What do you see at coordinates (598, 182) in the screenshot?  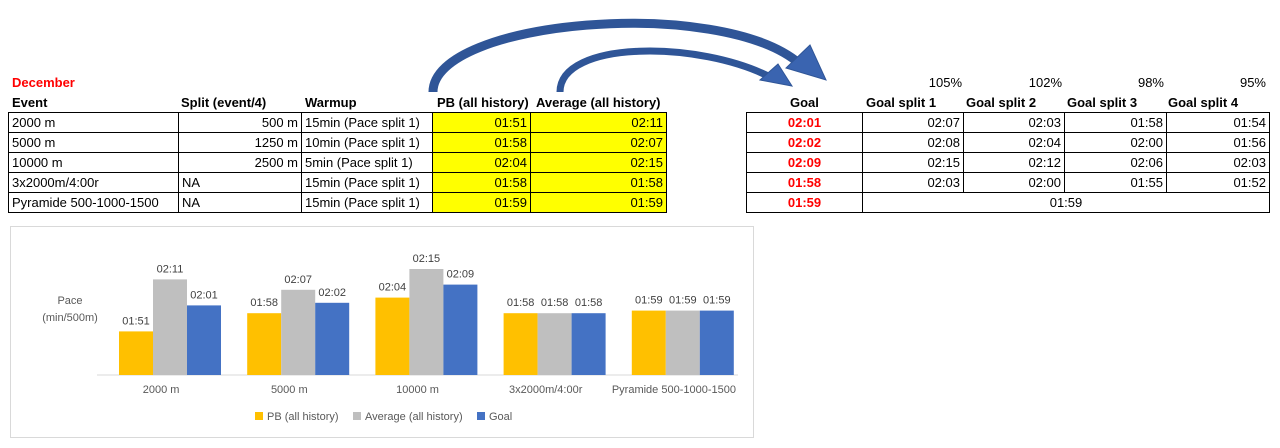 I see `average-cell: 01:58` at bounding box center [598, 182].